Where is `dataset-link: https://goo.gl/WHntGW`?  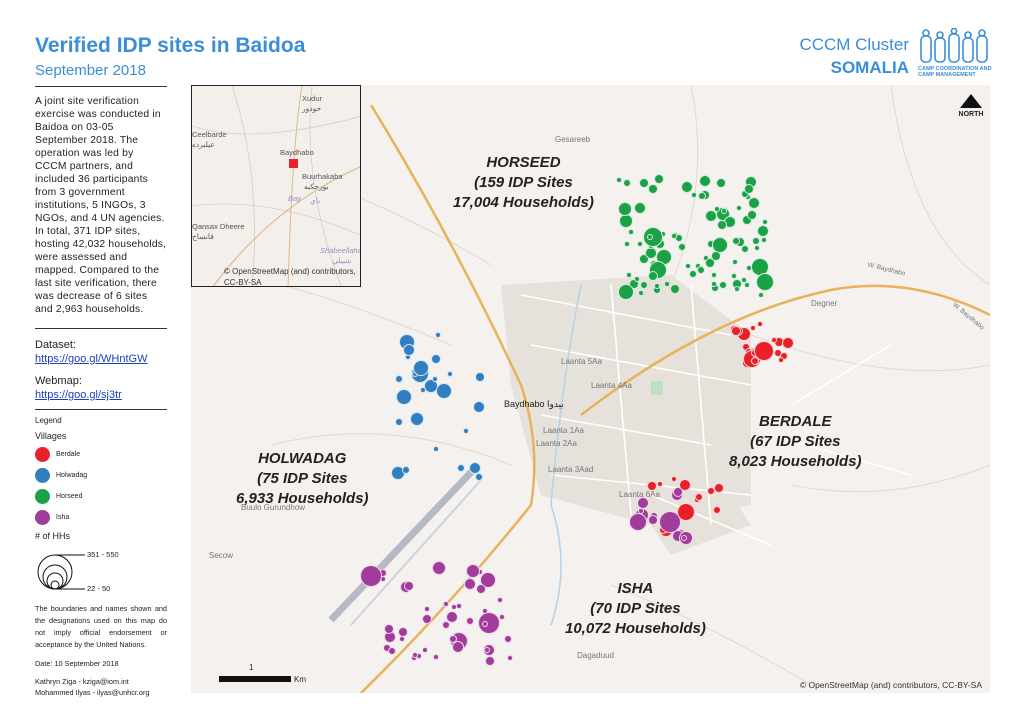 dataset-link: https://goo.gl/WHntGW is located at coordinates (91, 359).